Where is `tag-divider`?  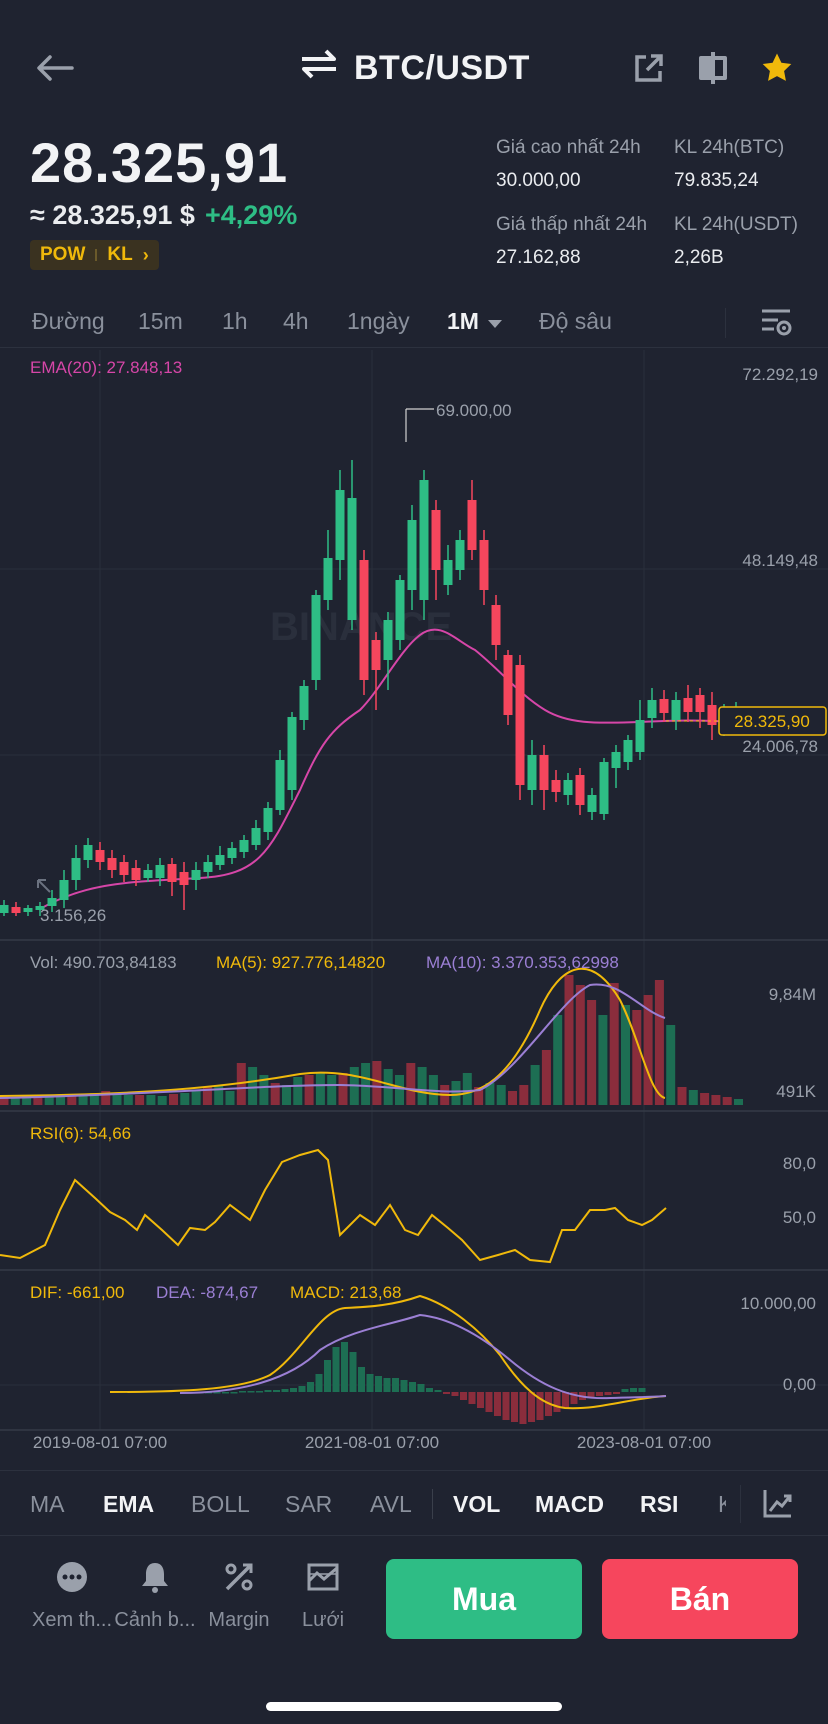 tag-divider is located at coordinates (96, 255).